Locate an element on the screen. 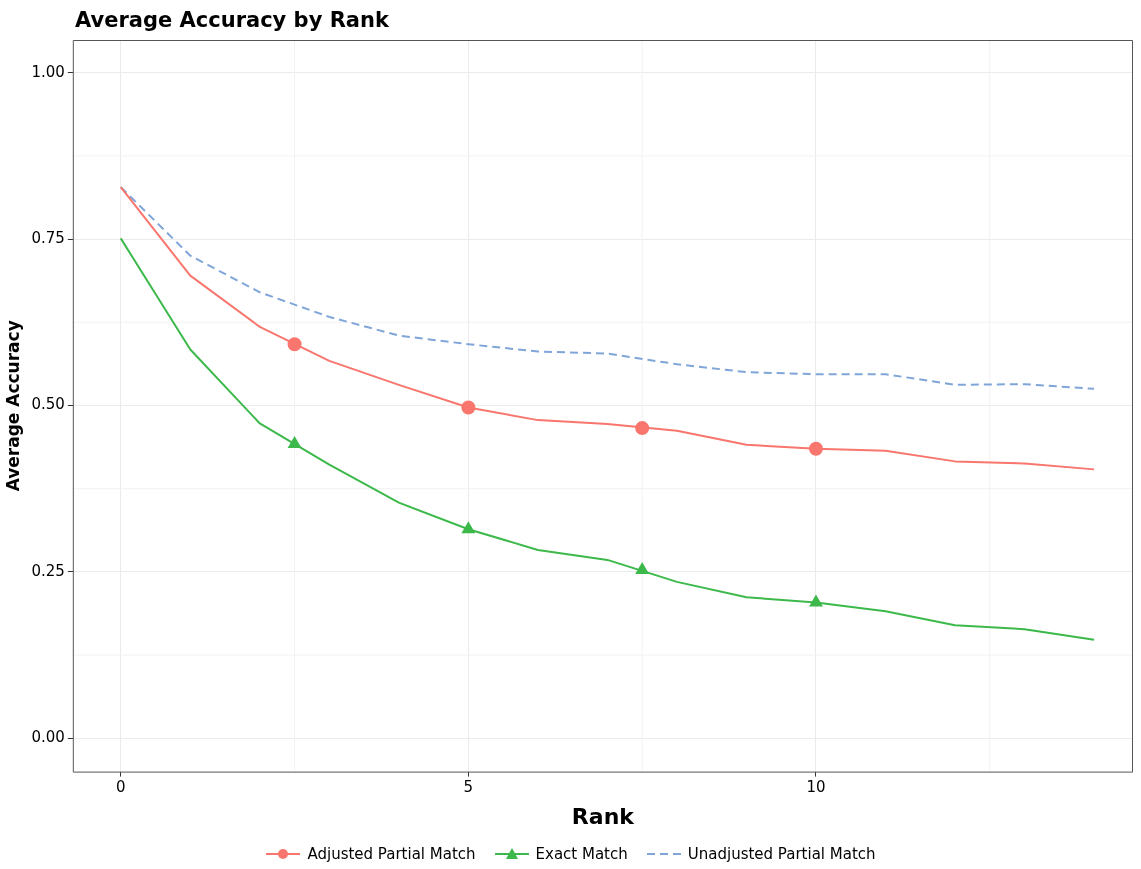 This screenshot has width=1141, height=869. chart-title: Average Accuracy by Rank is located at coordinates (232, 20).